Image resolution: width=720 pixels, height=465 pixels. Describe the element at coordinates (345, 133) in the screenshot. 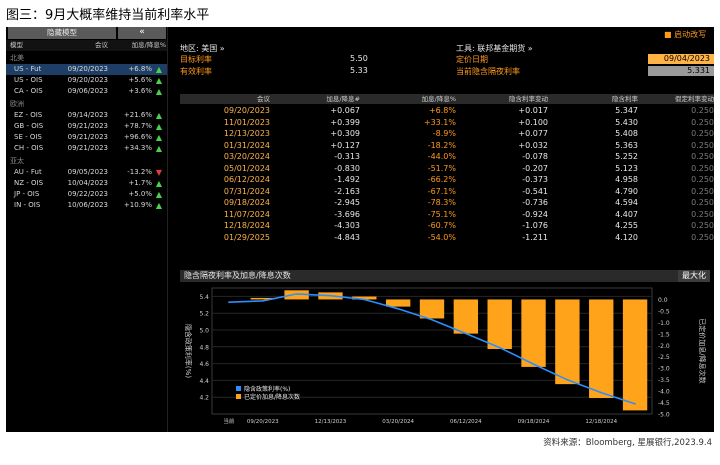

I see `hike-count-cell: +0.309` at that location.